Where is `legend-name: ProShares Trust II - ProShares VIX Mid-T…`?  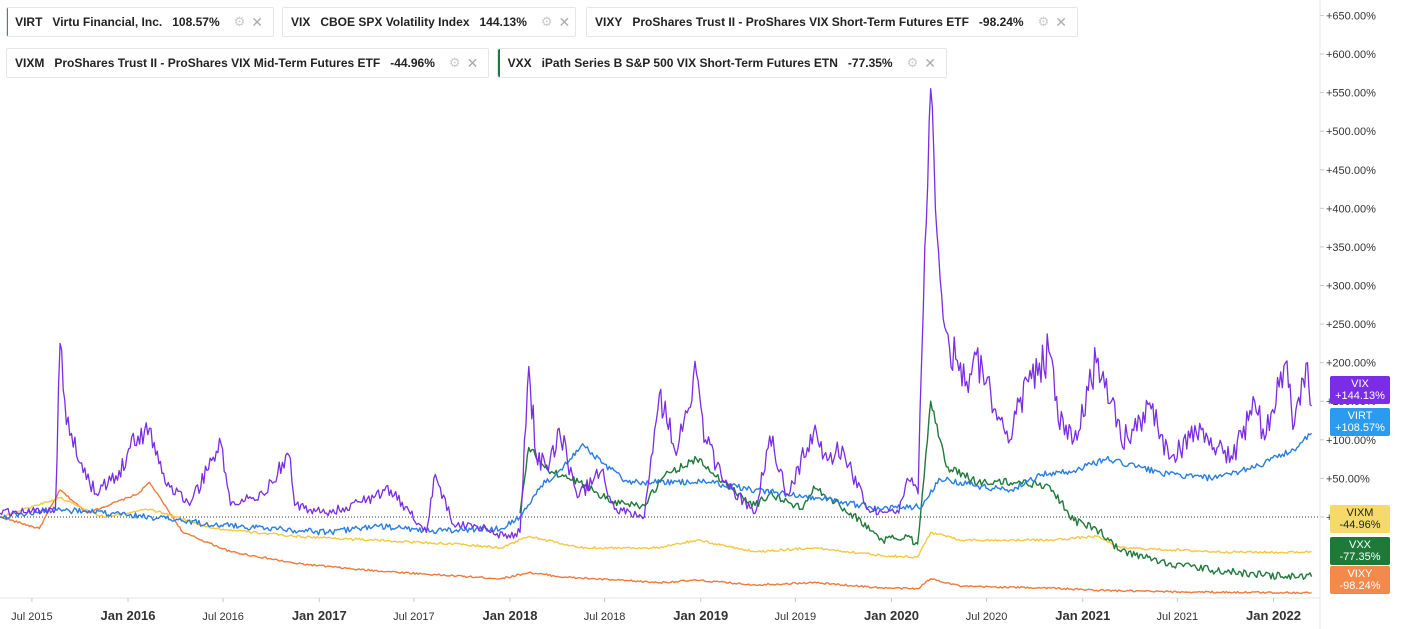
legend-name: ProShares Trust II - ProShares VIX Mid-T… is located at coordinates (217, 63).